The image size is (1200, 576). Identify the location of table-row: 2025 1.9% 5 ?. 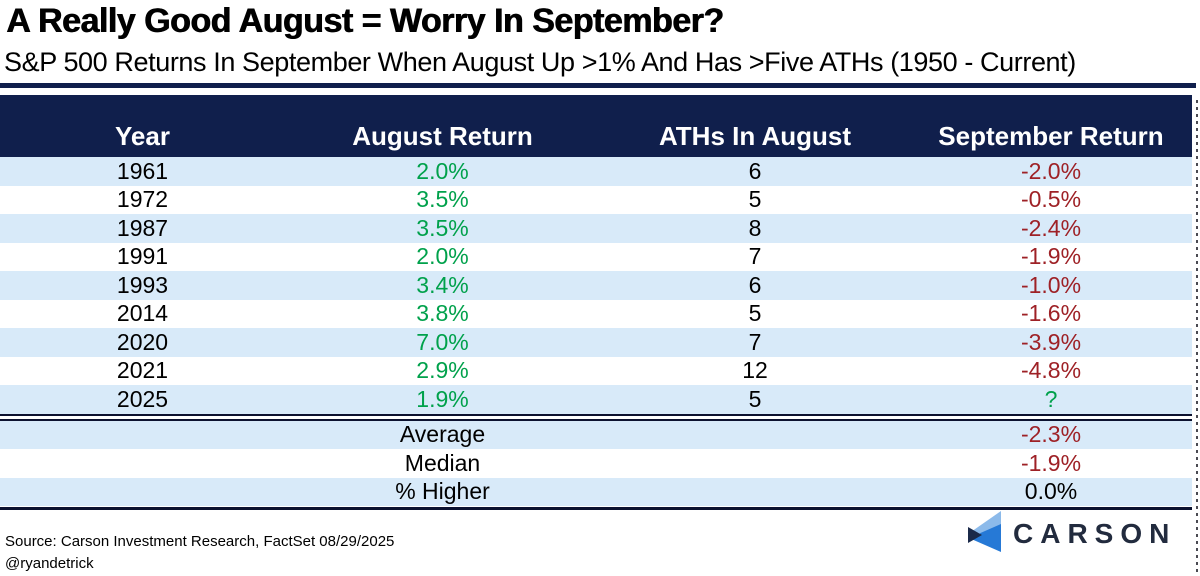
(596, 399).